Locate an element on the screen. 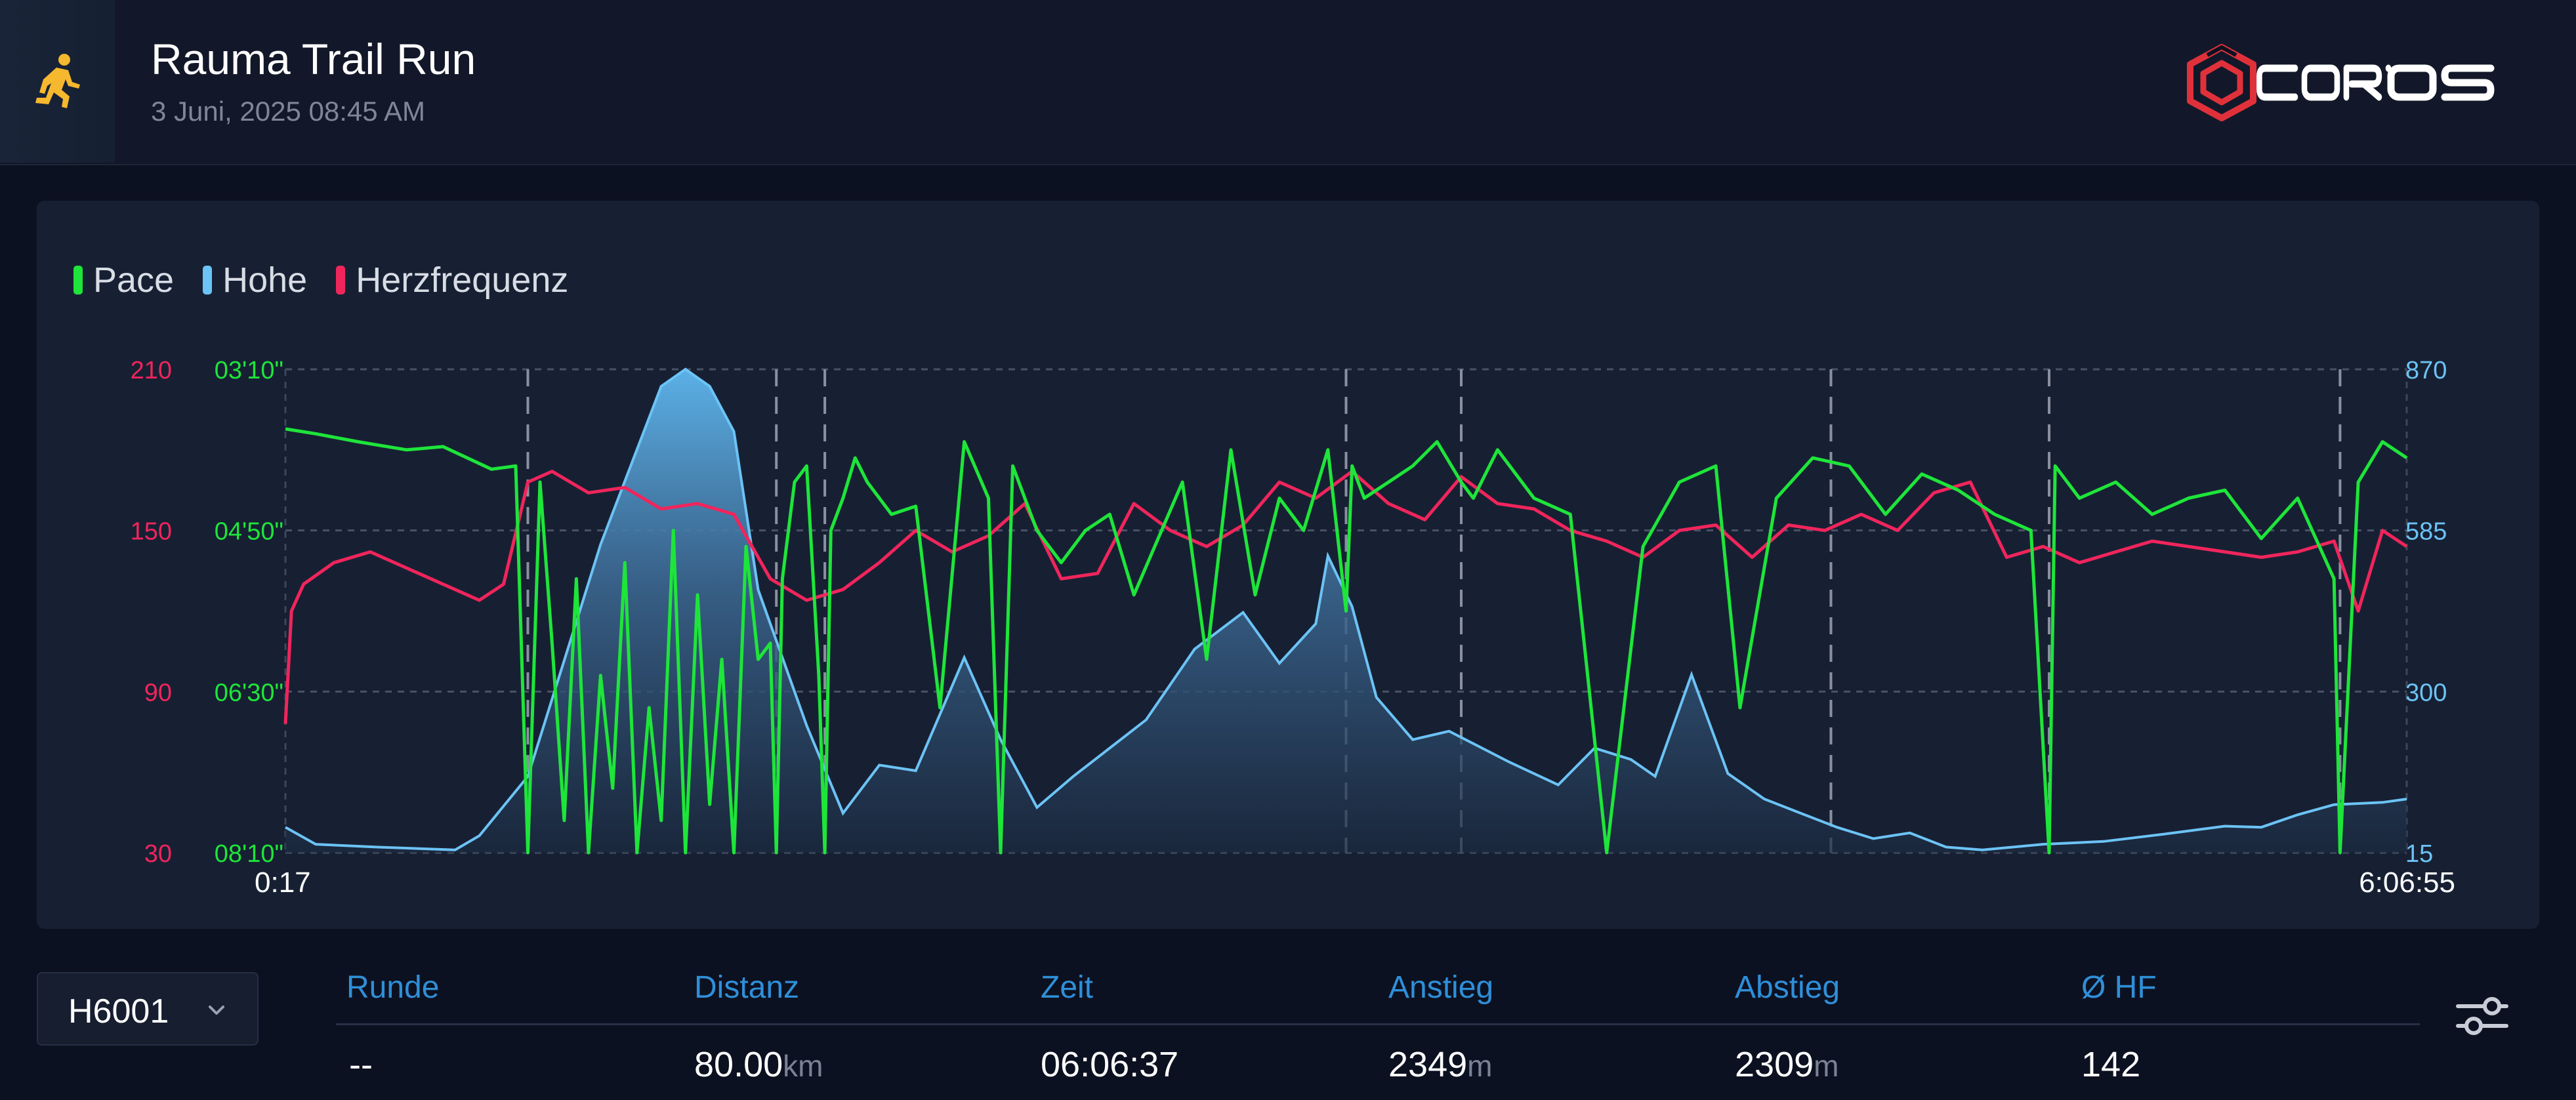 The width and height of the screenshot is (2576, 1100). elevation-tick-label: 300 is located at coordinates (2426, 693).